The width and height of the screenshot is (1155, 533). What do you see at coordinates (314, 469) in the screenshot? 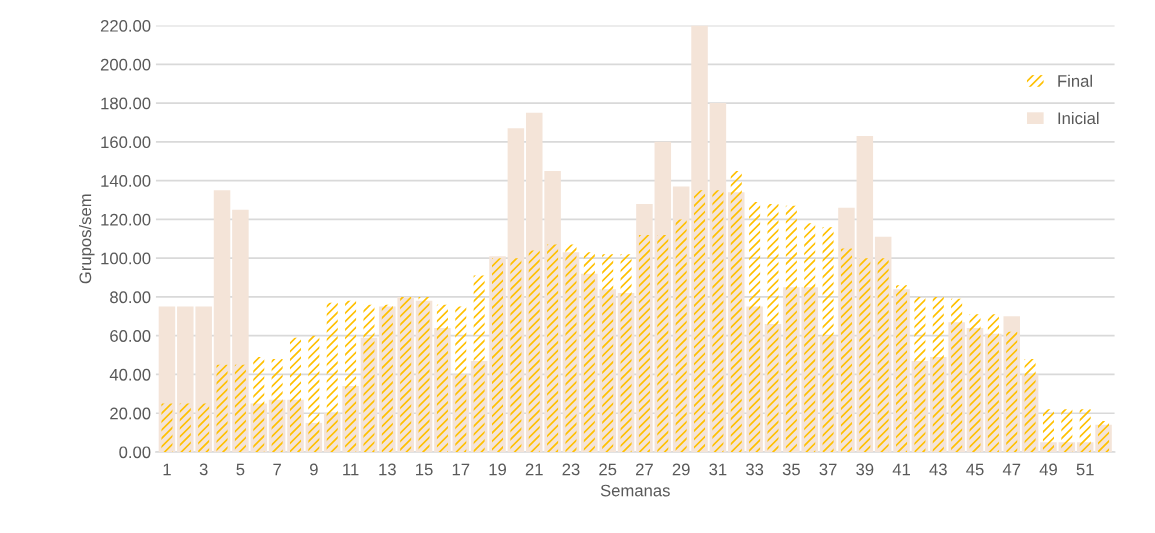
I see `x-tick-label: 9` at bounding box center [314, 469].